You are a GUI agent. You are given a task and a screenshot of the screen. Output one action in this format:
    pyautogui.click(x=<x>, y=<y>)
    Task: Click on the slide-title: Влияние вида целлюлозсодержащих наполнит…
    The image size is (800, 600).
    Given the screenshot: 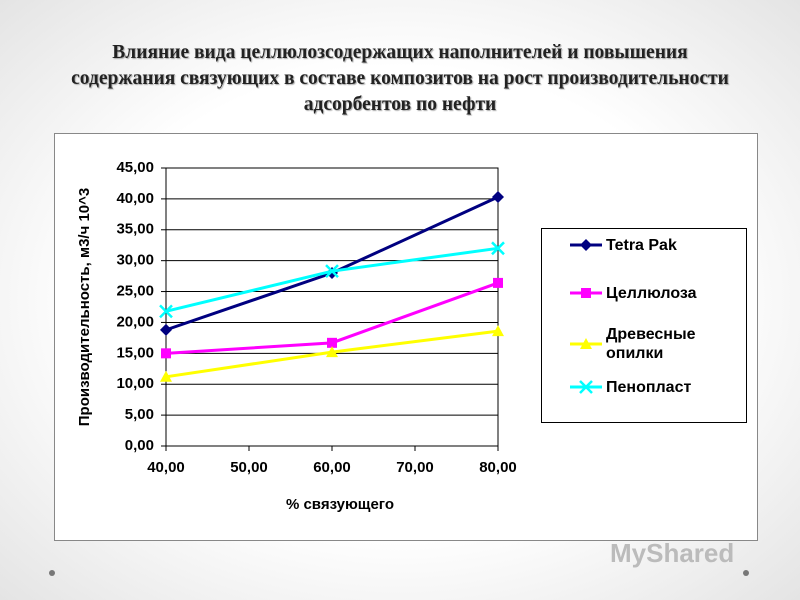 What is the action you would take?
    pyautogui.click(x=400, y=78)
    